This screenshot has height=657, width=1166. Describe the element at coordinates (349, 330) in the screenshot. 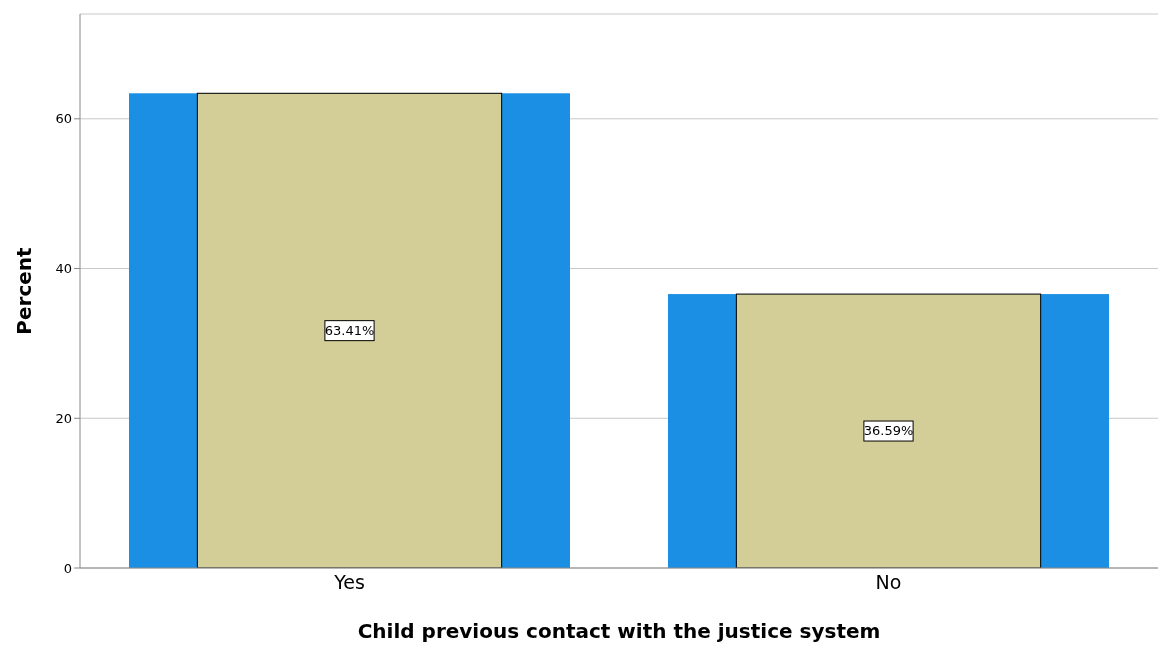

I see `data-label: 63.41%` at that location.